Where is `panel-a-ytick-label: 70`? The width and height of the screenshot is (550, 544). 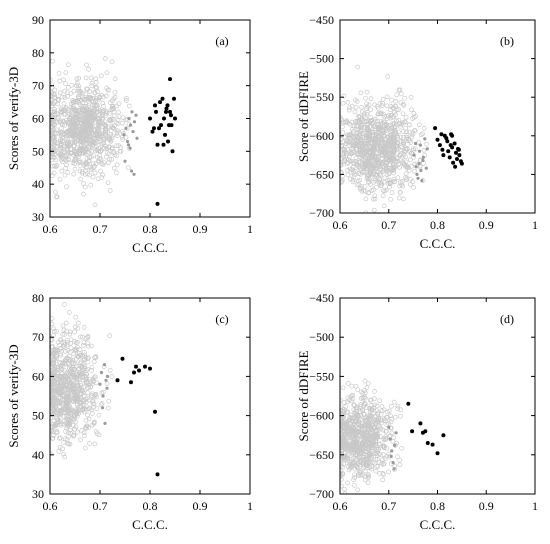
panel-a-ytick-label: 70 is located at coordinates (38, 86).